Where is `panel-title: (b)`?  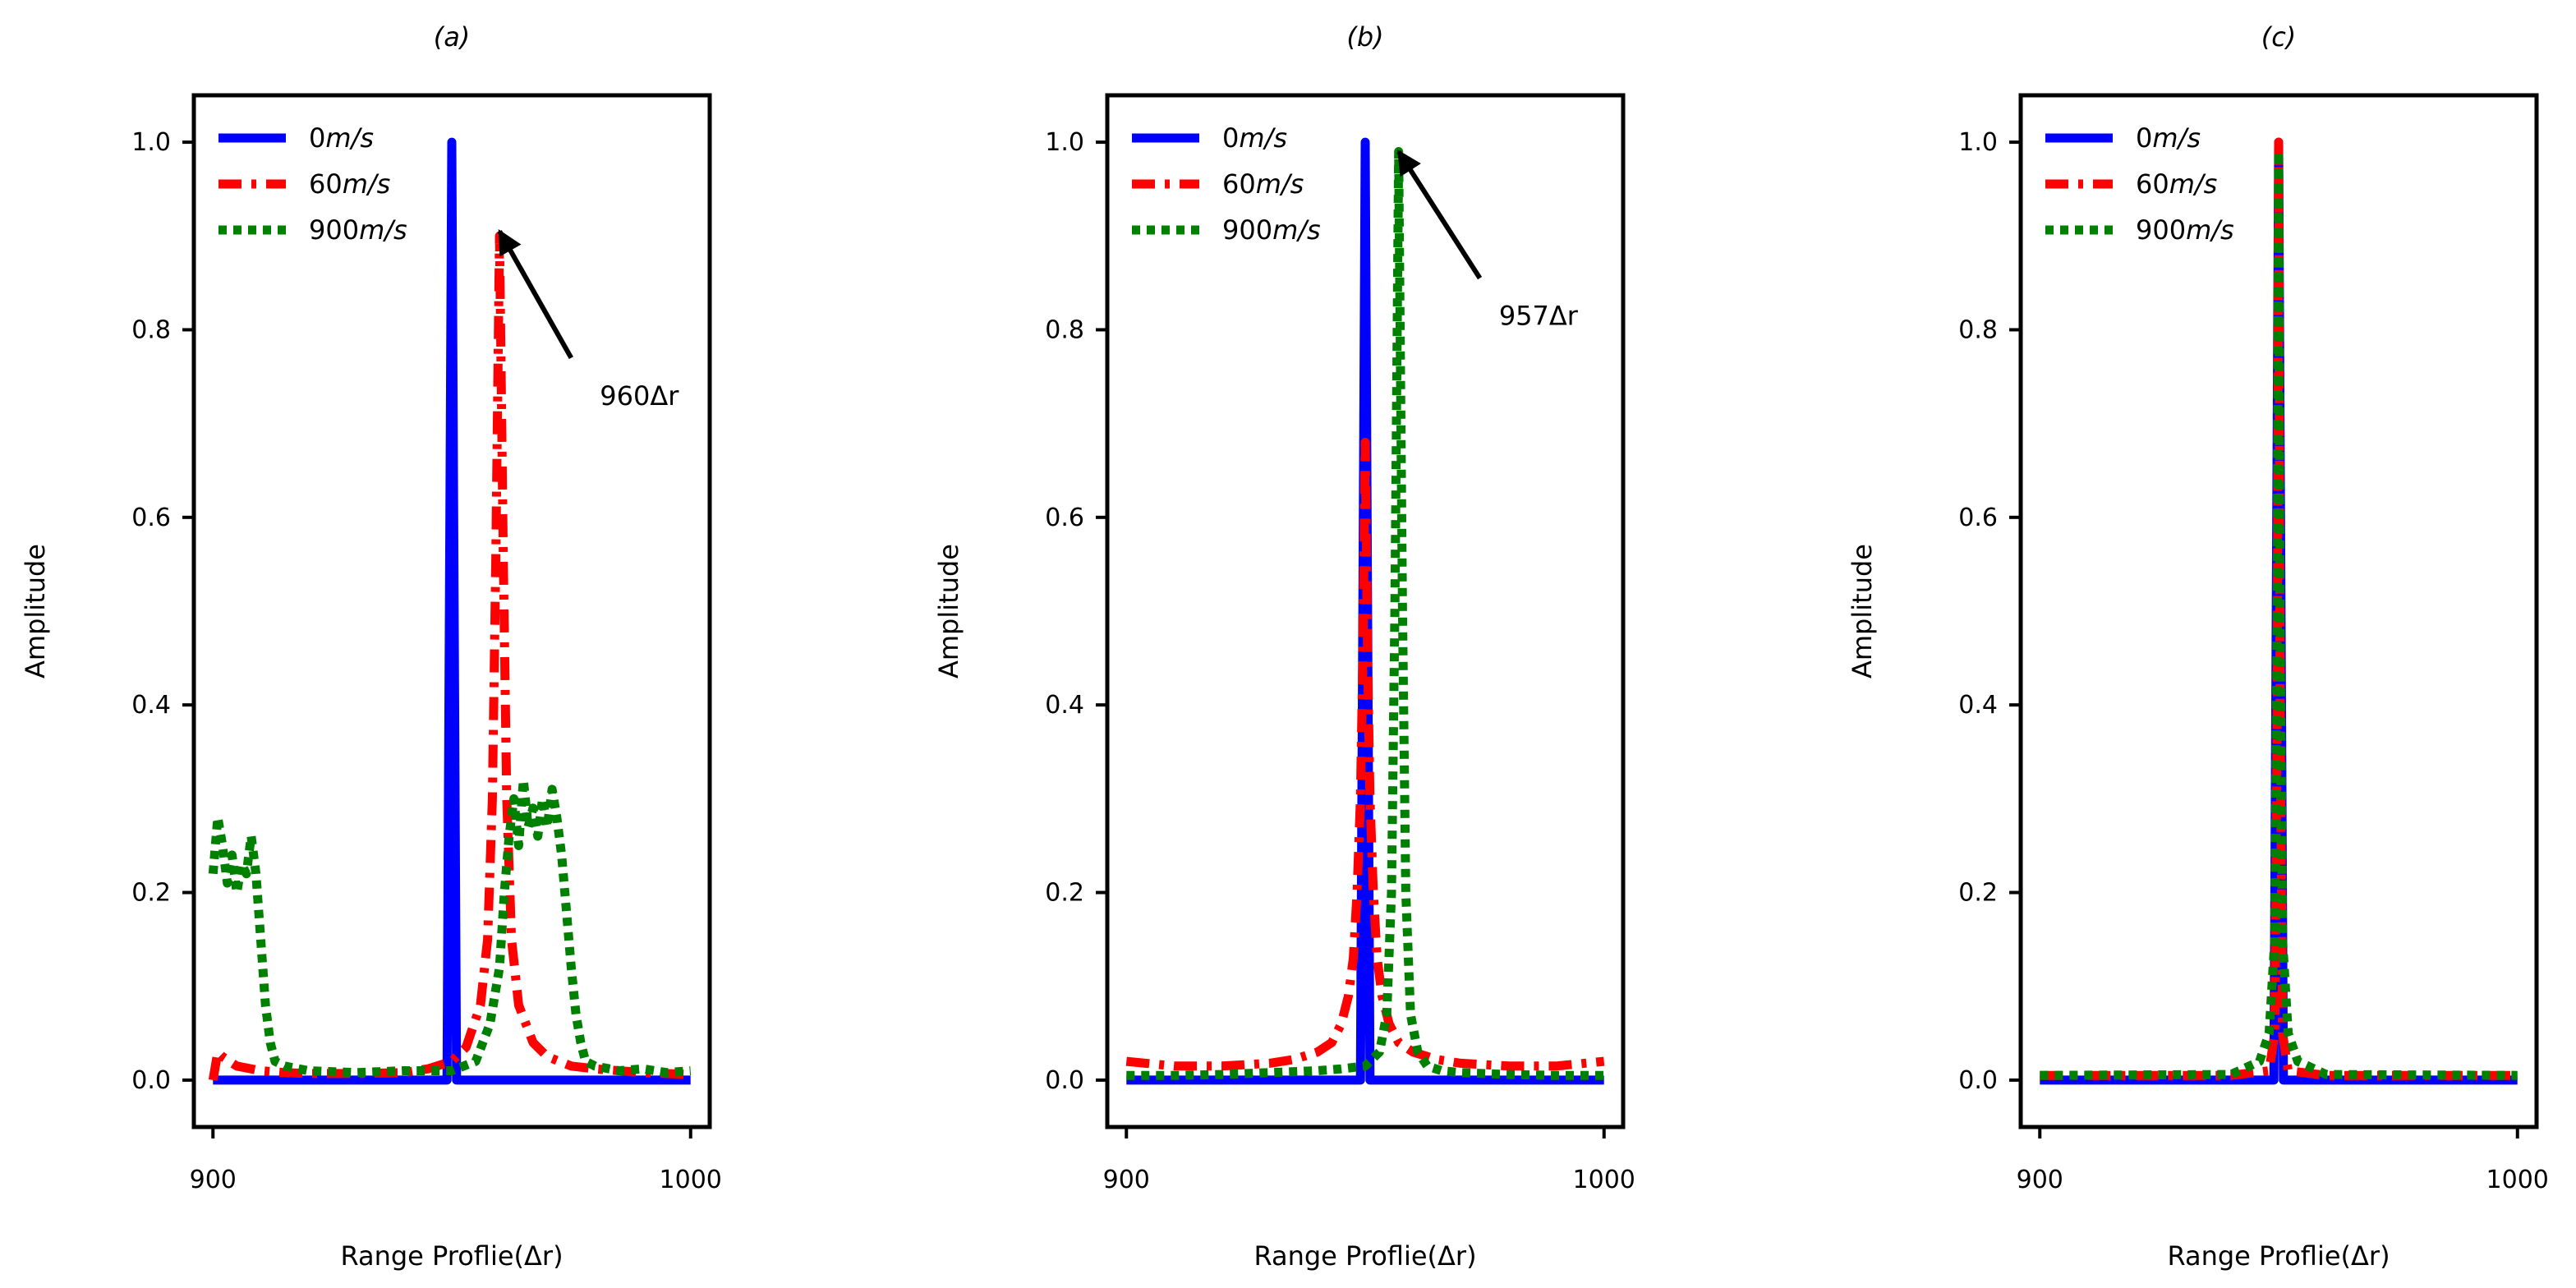
panel-title: (b) is located at coordinates (1364, 37).